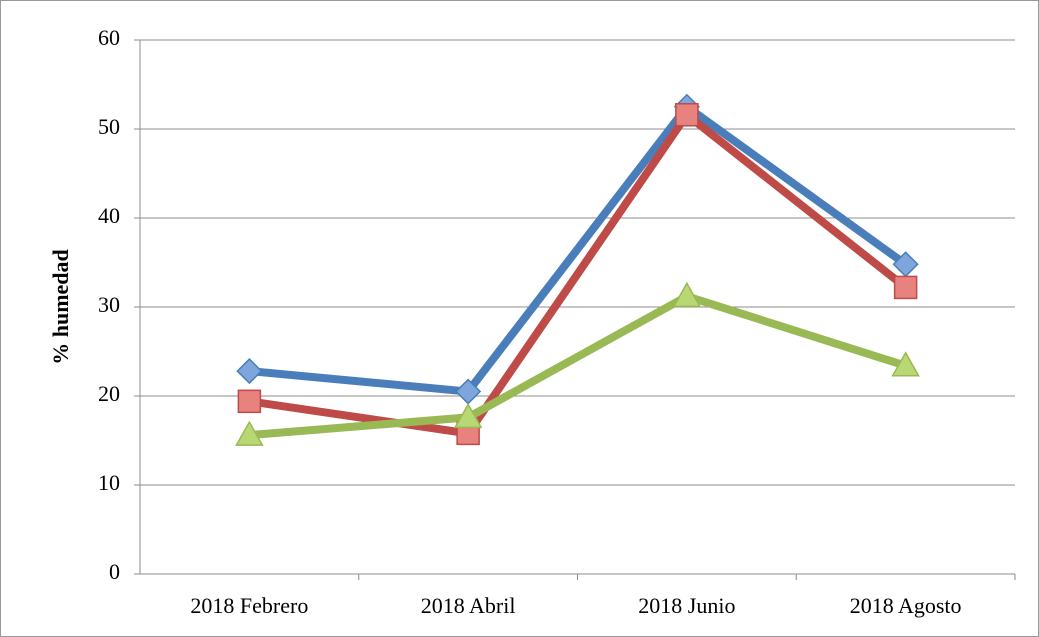  What do you see at coordinates (578, 366) in the screenshot?
I see `series-line` at bounding box center [578, 366].